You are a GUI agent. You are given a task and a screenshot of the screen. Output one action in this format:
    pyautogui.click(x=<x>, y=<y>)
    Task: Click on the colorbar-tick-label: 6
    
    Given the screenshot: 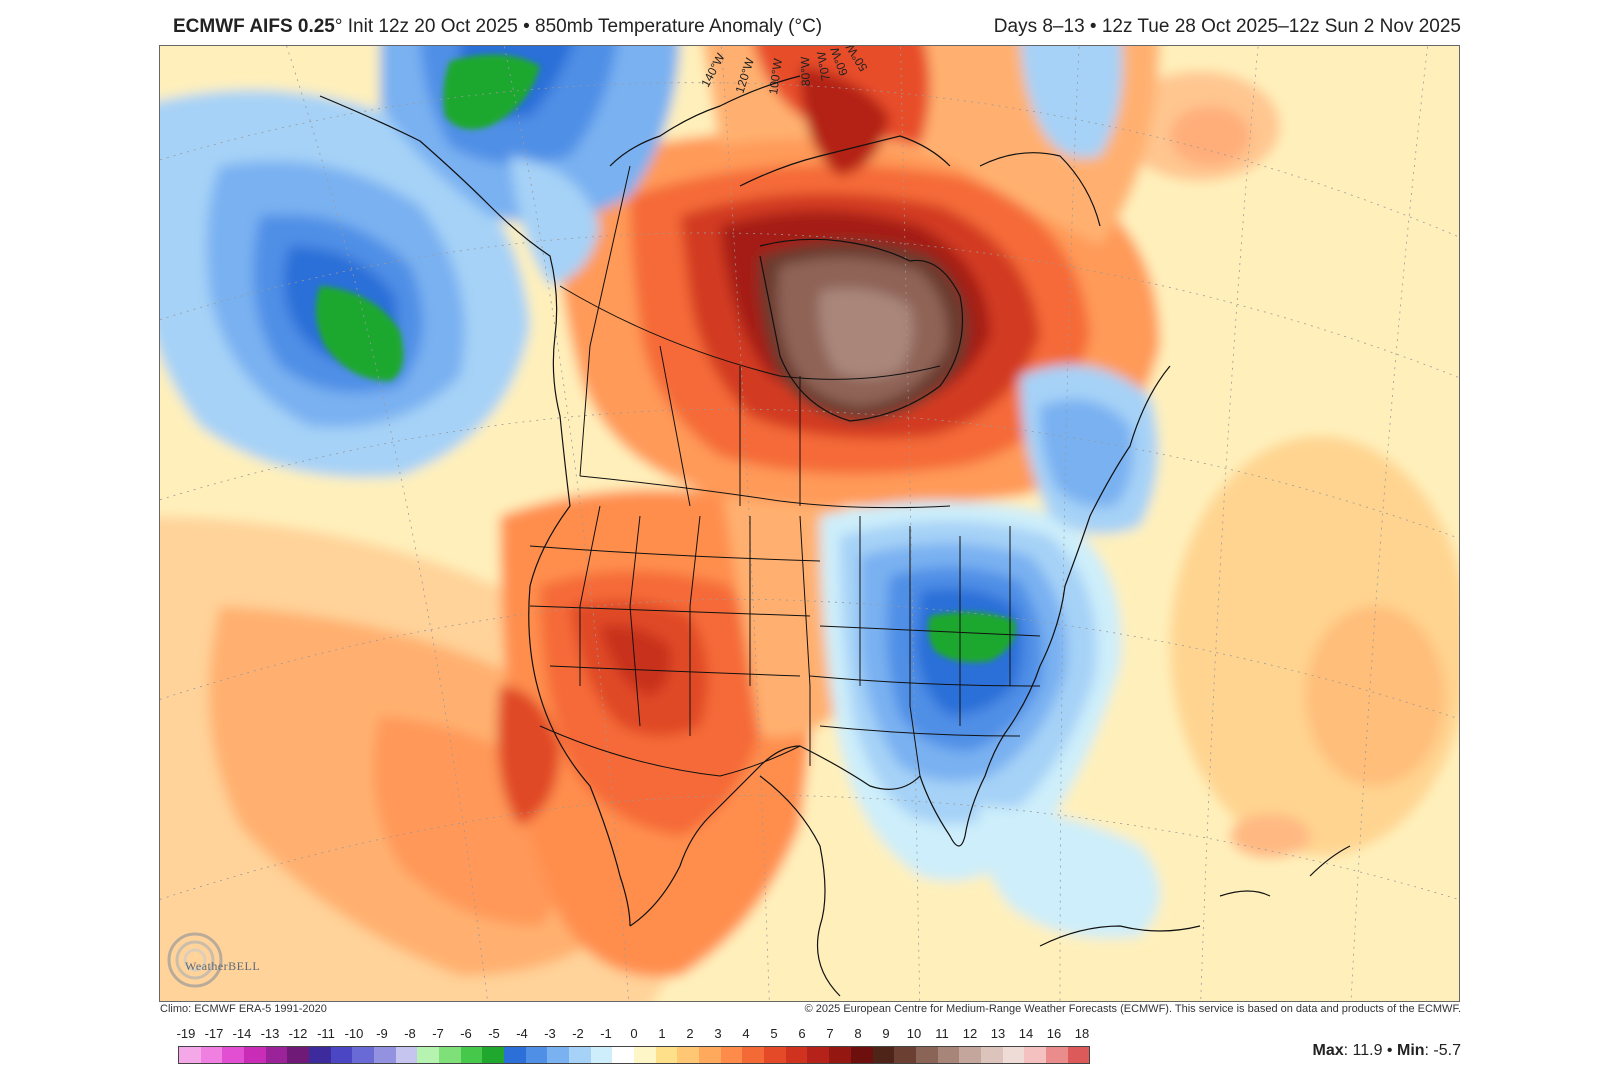 What is the action you would take?
    pyautogui.click(x=802, y=1033)
    